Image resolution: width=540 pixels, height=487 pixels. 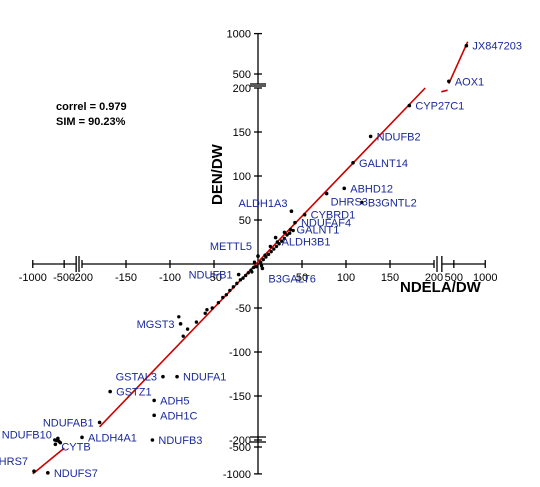 What do you see at coordinates (390, 278) in the screenshot?
I see `x-tick: 150` at bounding box center [390, 278].